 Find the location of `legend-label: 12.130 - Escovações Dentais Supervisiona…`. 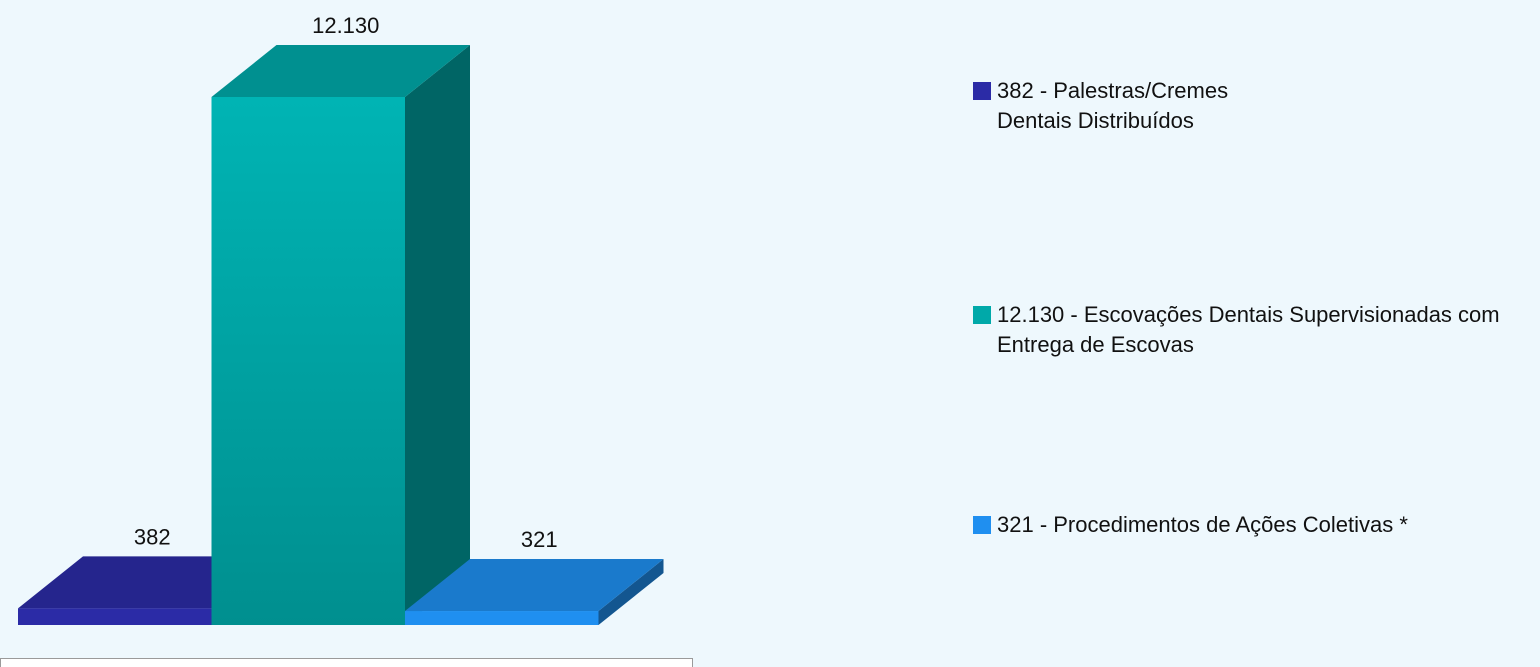

legend-label: 12.130 - Escovações Dentais Supervisiona… is located at coordinates (1248, 329).